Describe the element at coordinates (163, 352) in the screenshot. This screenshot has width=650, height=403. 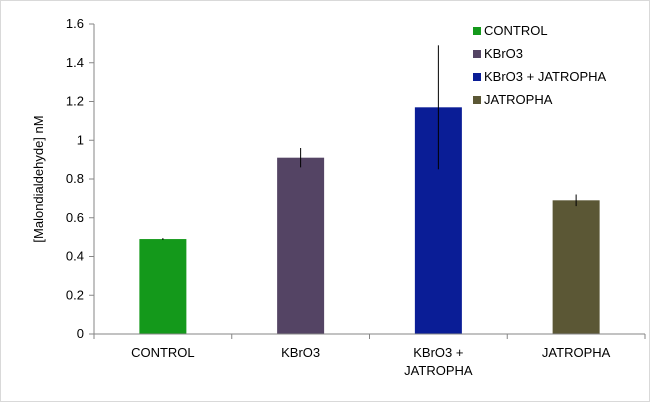
I see `category-label: CONTROL` at that location.